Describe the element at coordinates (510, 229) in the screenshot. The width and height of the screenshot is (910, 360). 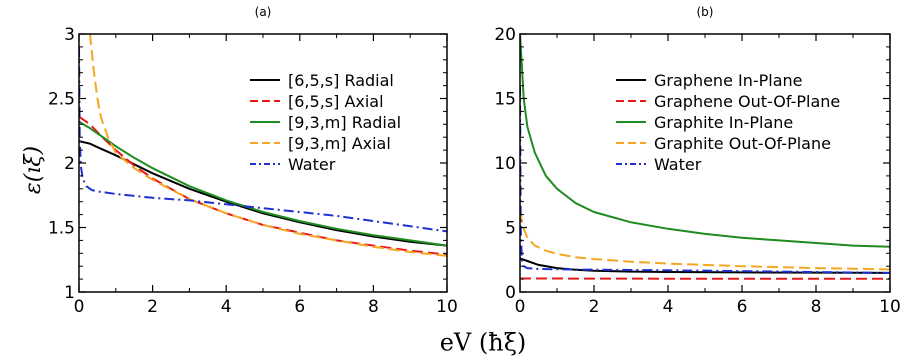
I see `y-tick-label: 5` at that location.